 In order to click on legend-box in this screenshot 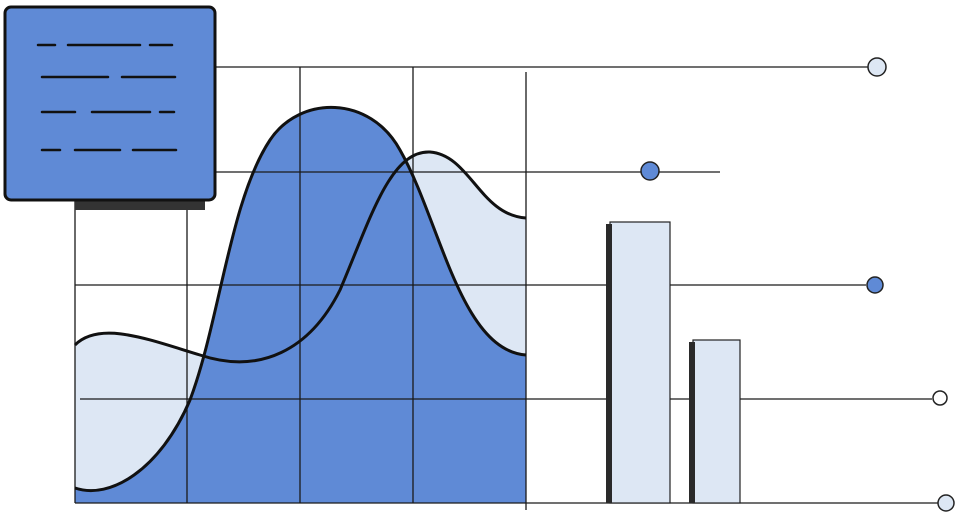, I will do `click(110, 103)`.